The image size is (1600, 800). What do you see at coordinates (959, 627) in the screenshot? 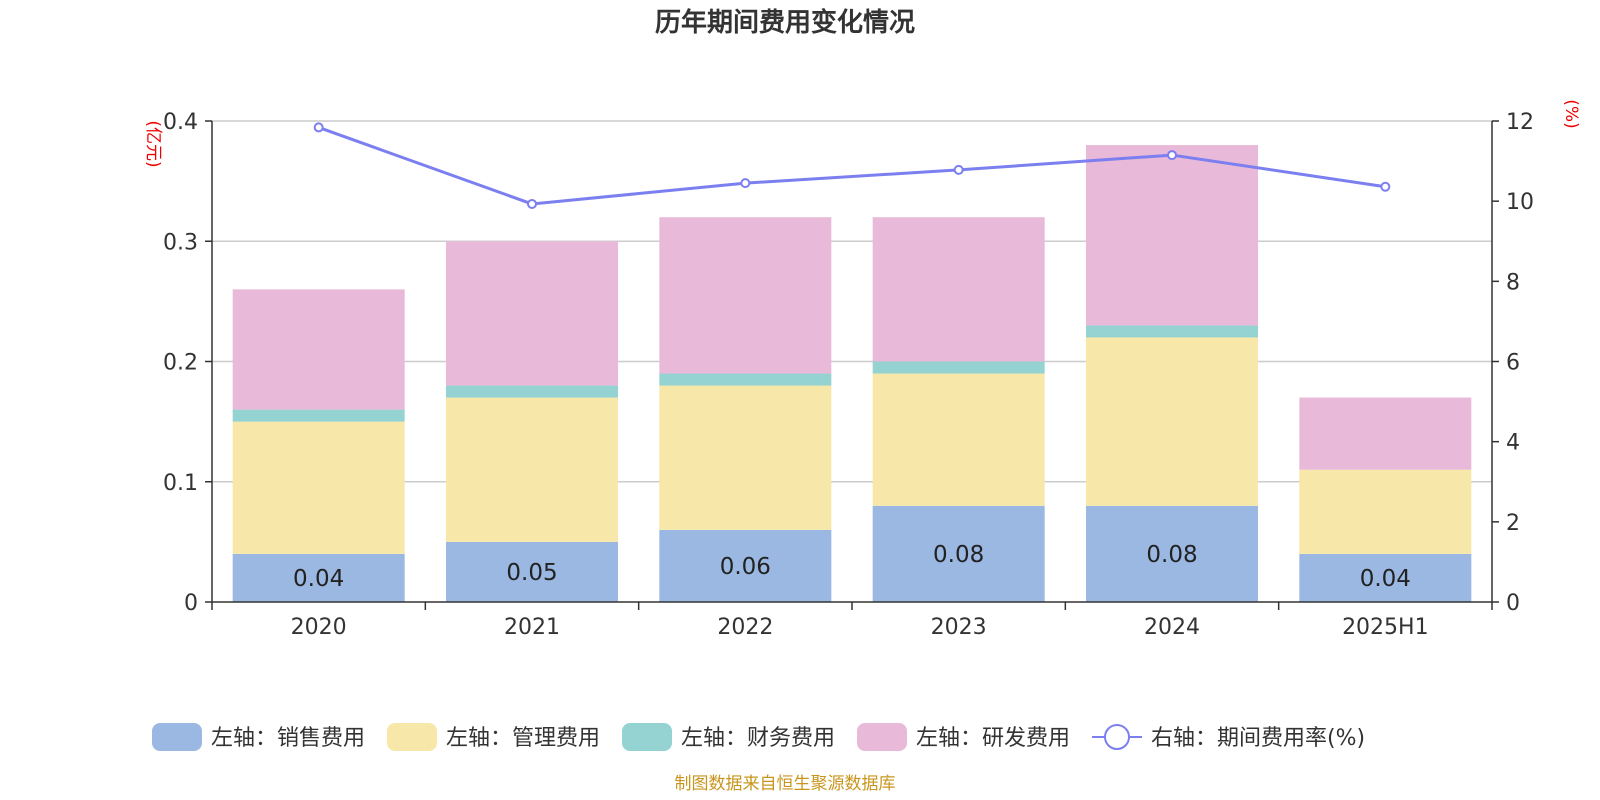
I see `x-tick-label: 2023` at bounding box center [959, 627].